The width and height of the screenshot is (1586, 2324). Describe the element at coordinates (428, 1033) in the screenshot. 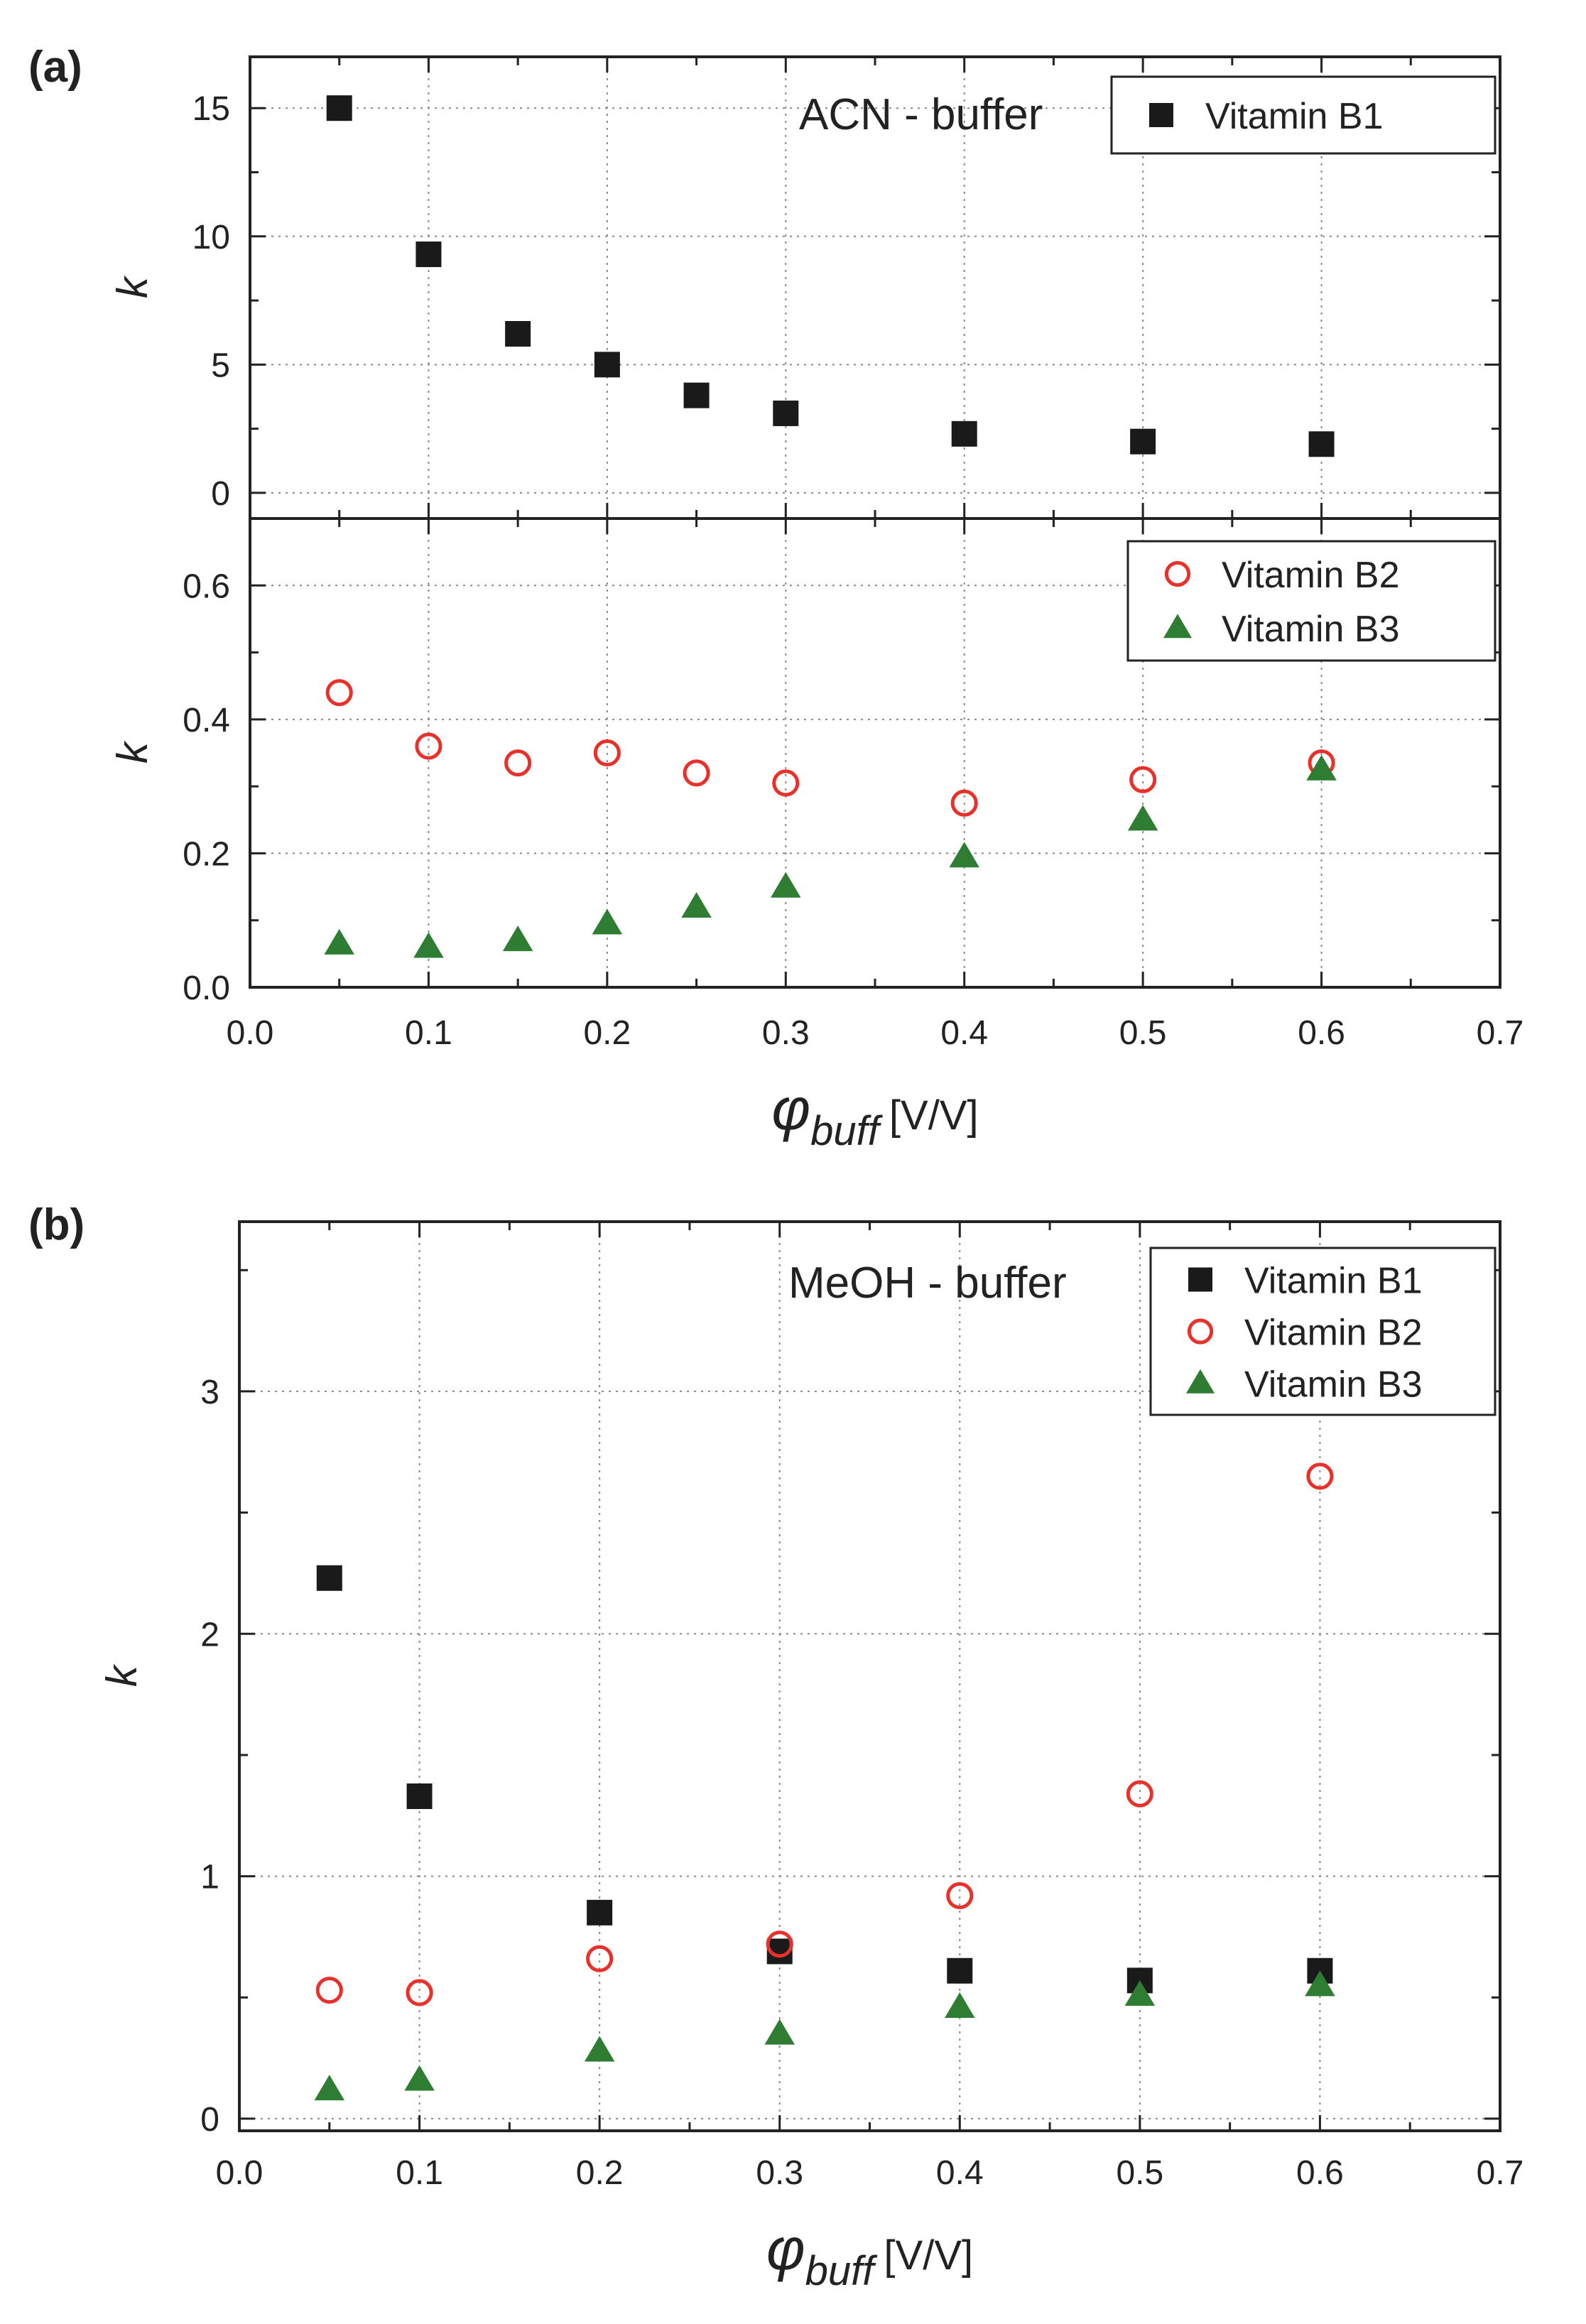

I see `x-tick-label: 0.1` at that location.